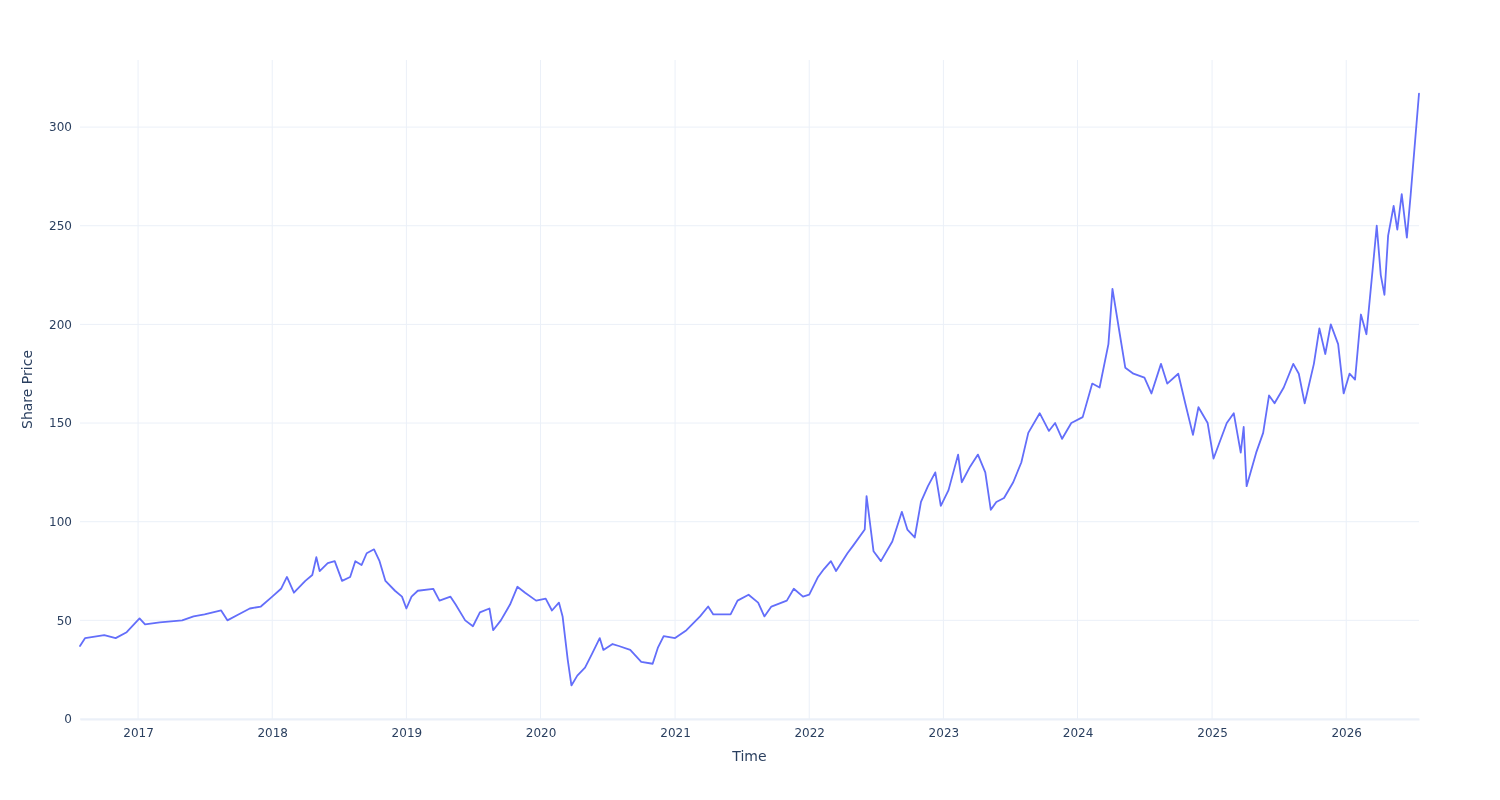 This screenshot has height=800, width=1500. What do you see at coordinates (1346, 732) in the screenshot?
I see `x-tick-label: 2026` at bounding box center [1346, 732].